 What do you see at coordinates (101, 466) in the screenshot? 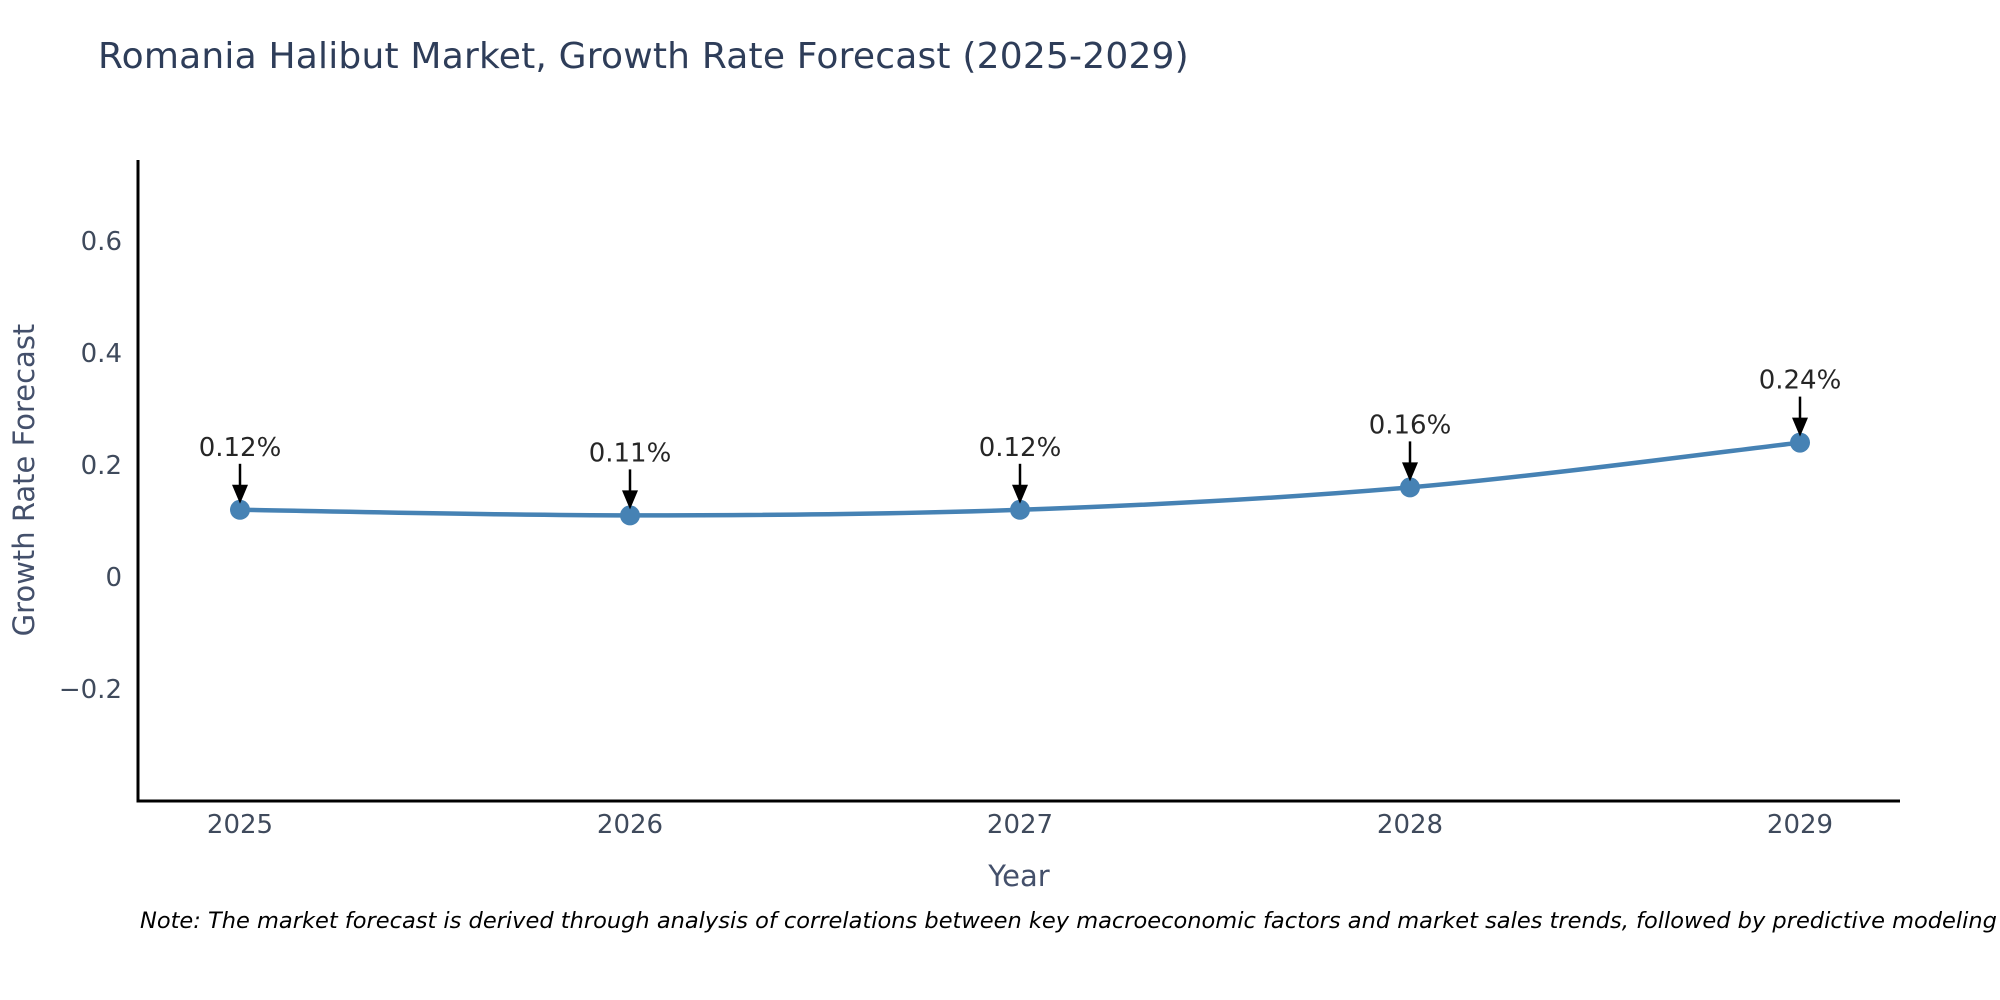
I see `y-tick-label: 0.2` at bounding box center [101, 466].